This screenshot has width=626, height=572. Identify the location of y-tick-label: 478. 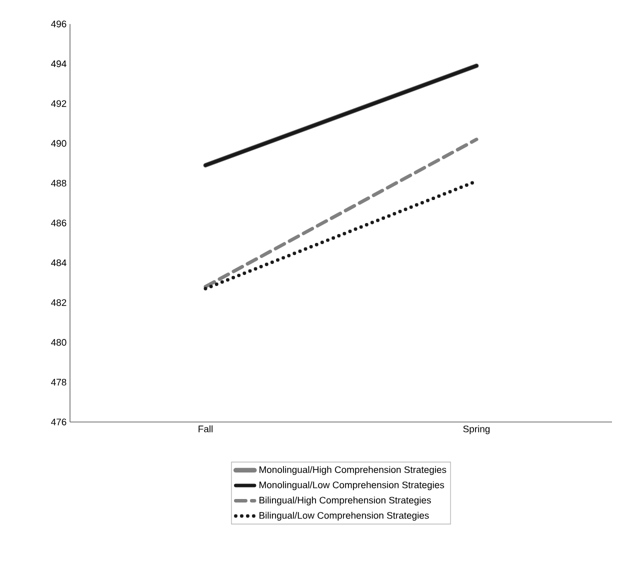
(58, 382).